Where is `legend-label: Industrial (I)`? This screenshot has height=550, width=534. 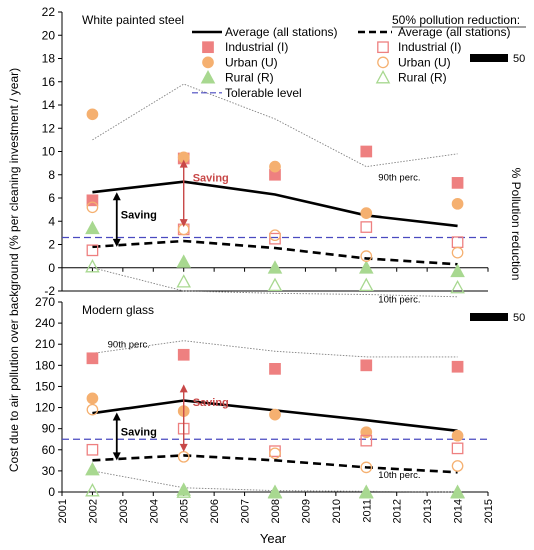 legend-label: Industrial (I) is located at coordinates (429, 47).